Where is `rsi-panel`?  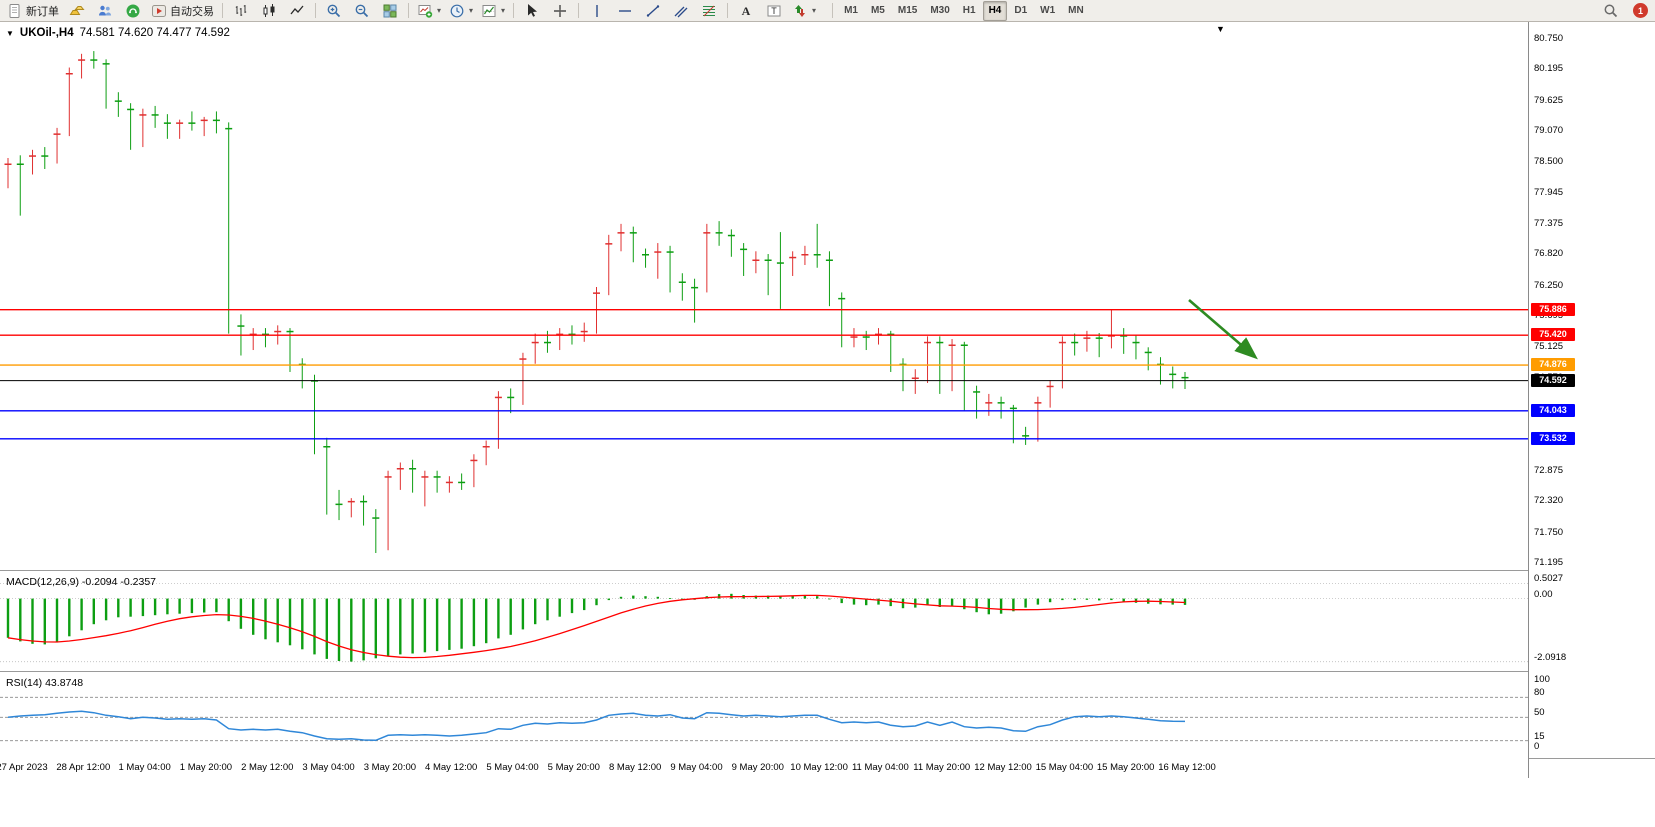 rsi-panel is located at coordinates (764, 716).